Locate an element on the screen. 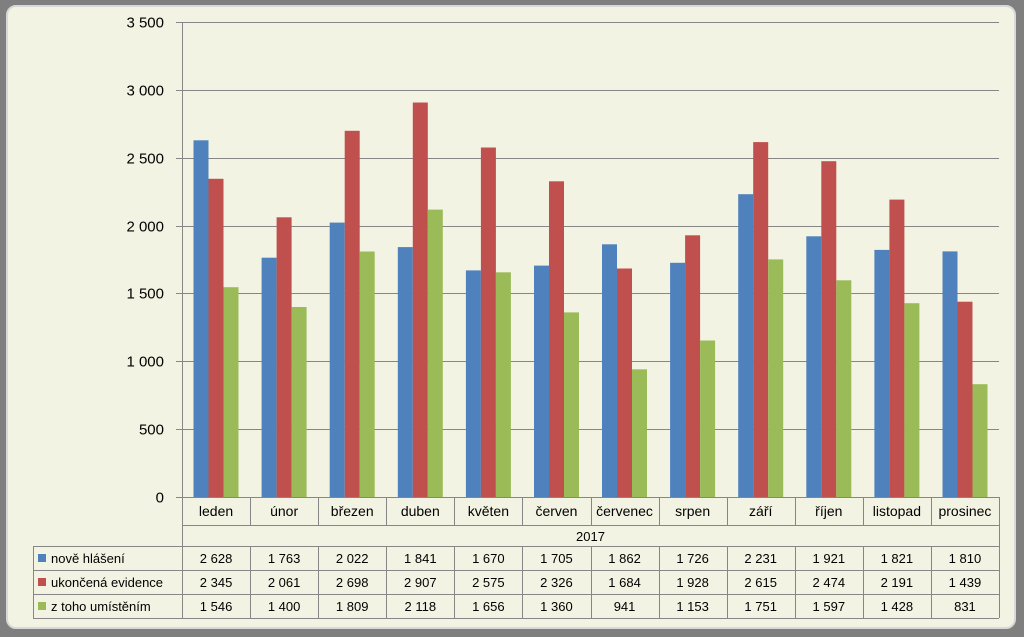 This screenshot has width=1024, height=637. data-label: 1 751 is located at coordinates (760, 606).